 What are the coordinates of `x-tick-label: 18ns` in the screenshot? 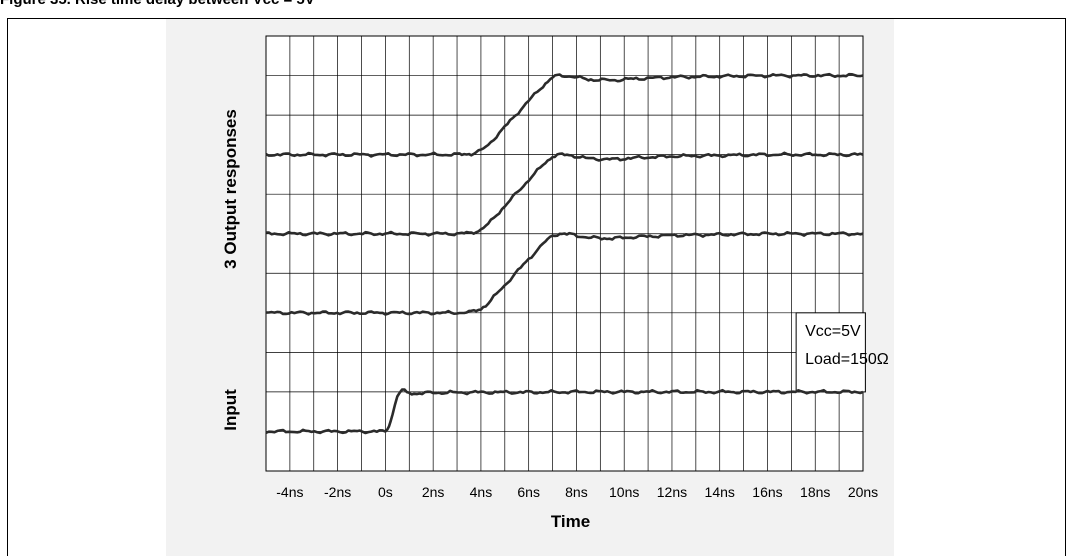 It's located at (815, 492).